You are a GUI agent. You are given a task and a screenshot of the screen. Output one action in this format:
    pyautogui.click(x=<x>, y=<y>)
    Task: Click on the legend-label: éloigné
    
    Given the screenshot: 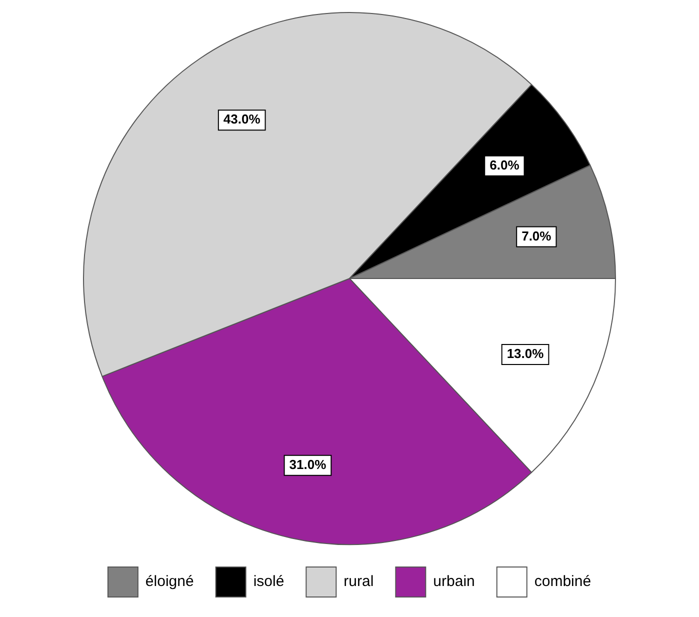 What is the action you would take?
    pyautogui.click(x=169, y=581)
    